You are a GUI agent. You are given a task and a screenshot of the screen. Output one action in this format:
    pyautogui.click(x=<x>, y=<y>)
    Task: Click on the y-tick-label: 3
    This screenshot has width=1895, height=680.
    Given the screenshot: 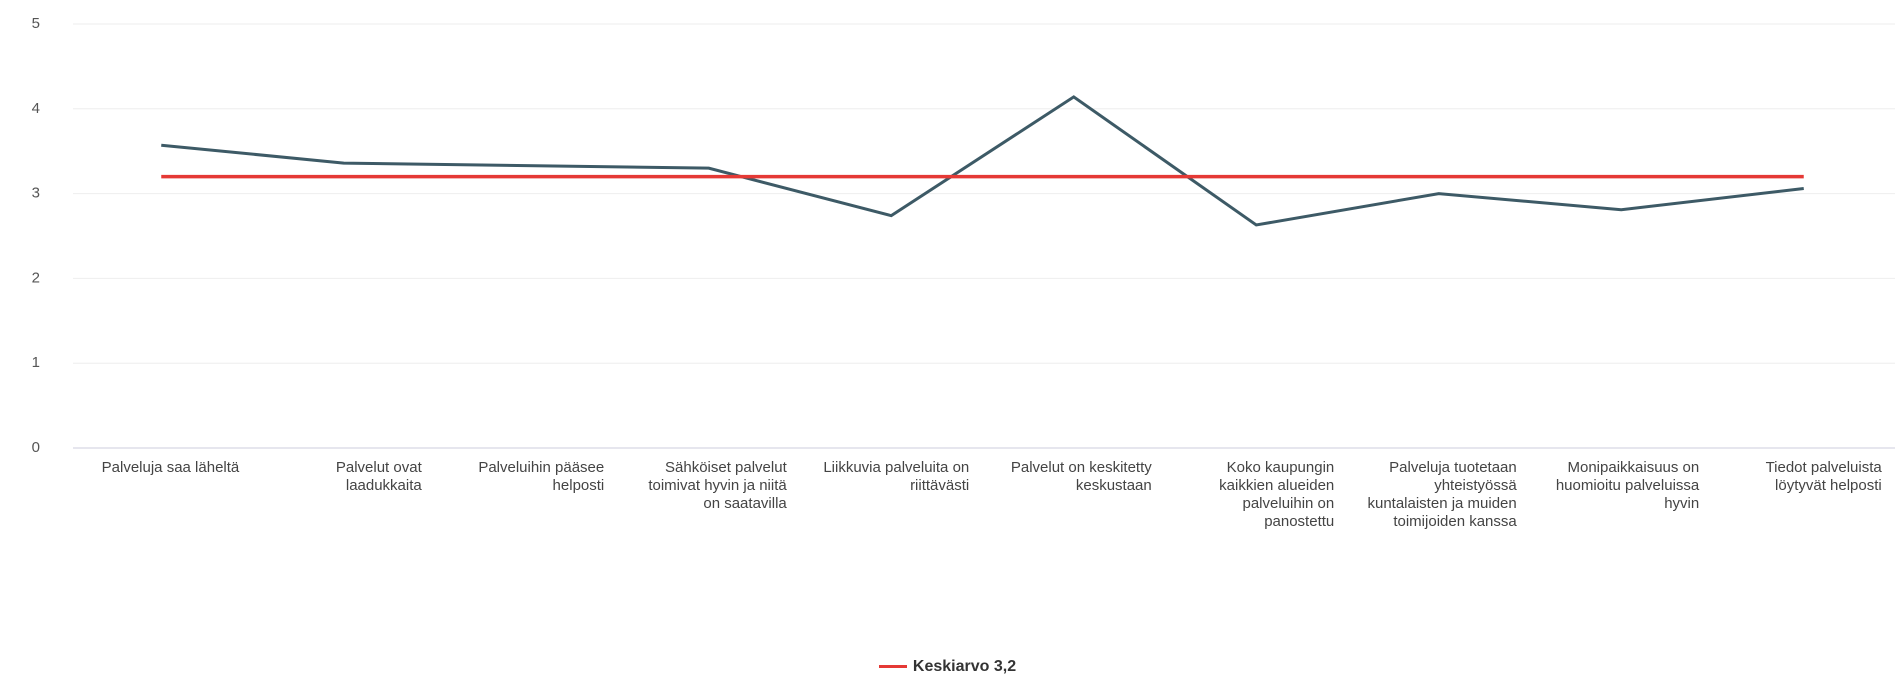 What is the action you would take?
    pyautogui.click(x=36, y=193)
    